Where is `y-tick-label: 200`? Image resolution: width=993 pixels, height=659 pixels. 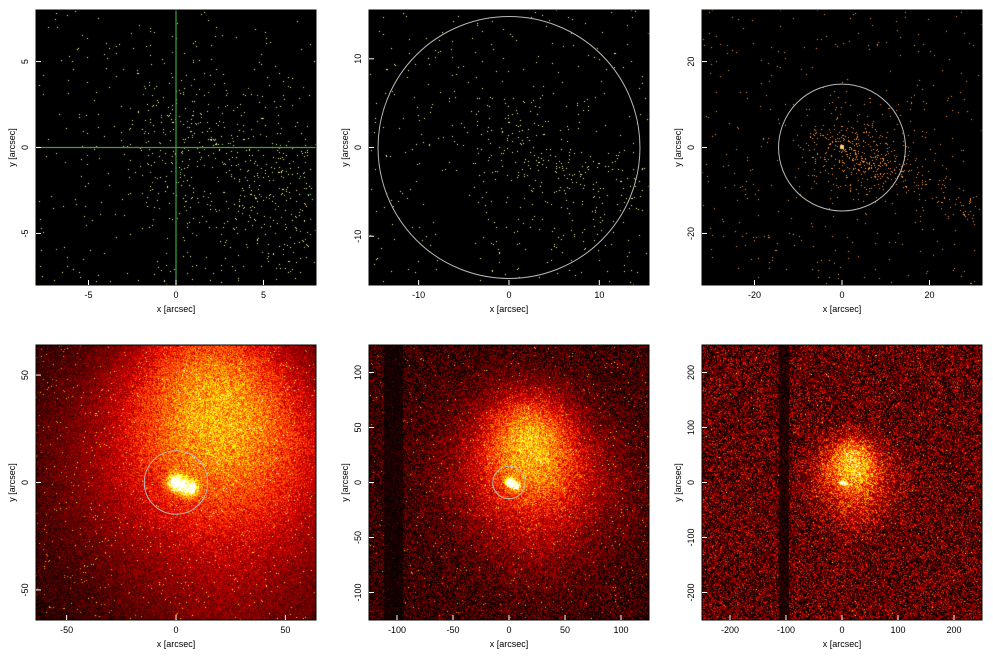 y-tick-label: 200 is located at coordinates (691, 372).